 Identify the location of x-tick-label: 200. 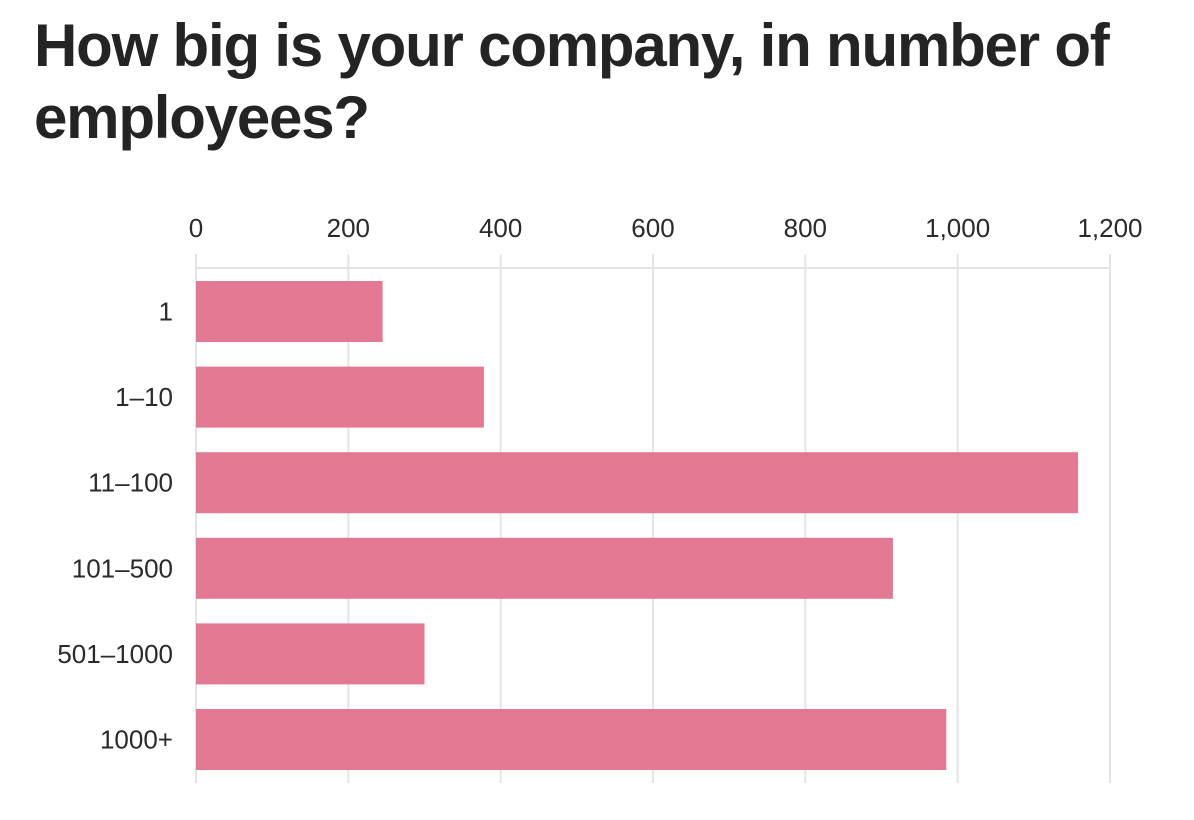
(348, 228).